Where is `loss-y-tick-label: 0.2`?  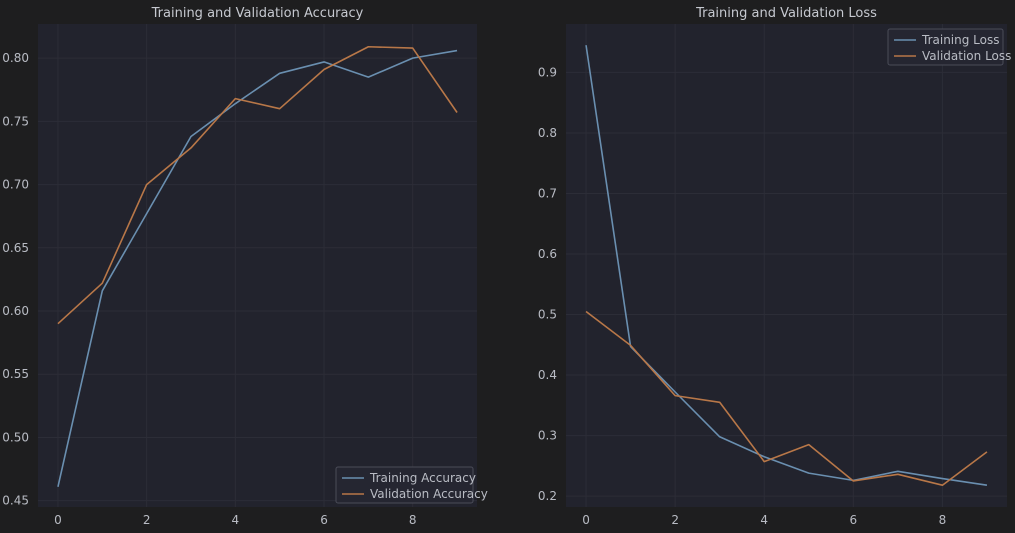
loss-y-tick-label: 0.2 is located at coordinates (547, 496).